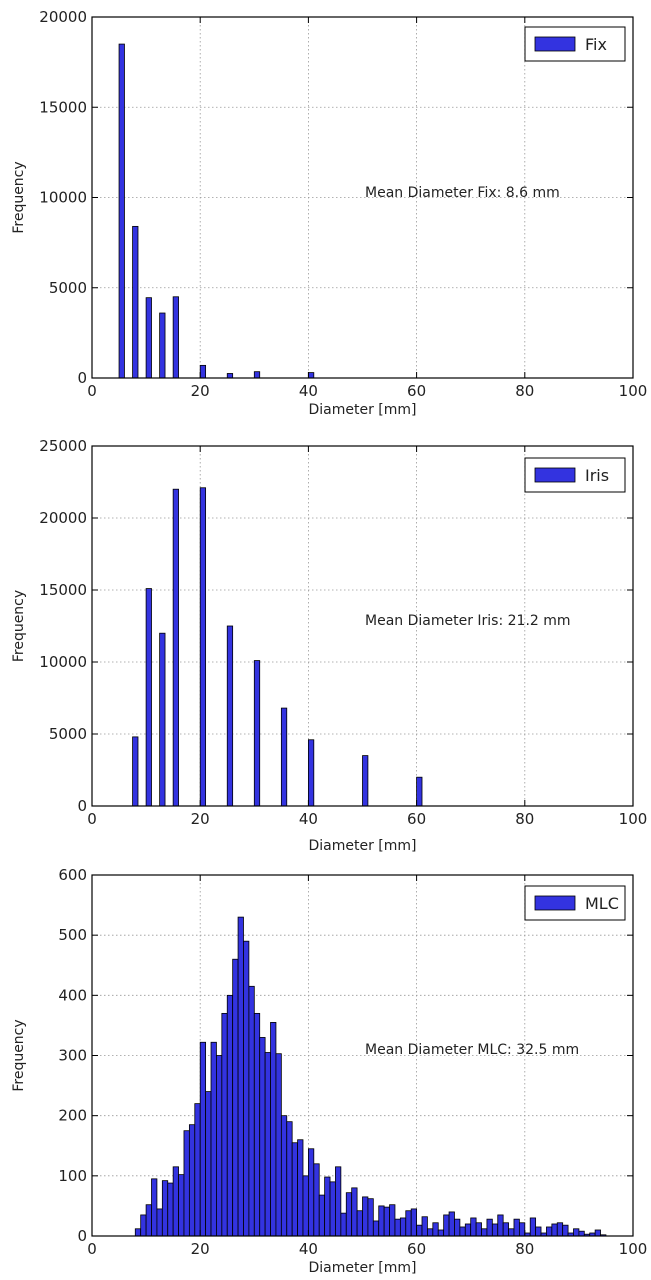  Describe the element at coordinates (63, 198) in the screenshot. I see `y-tick-label: 10000` at that location.